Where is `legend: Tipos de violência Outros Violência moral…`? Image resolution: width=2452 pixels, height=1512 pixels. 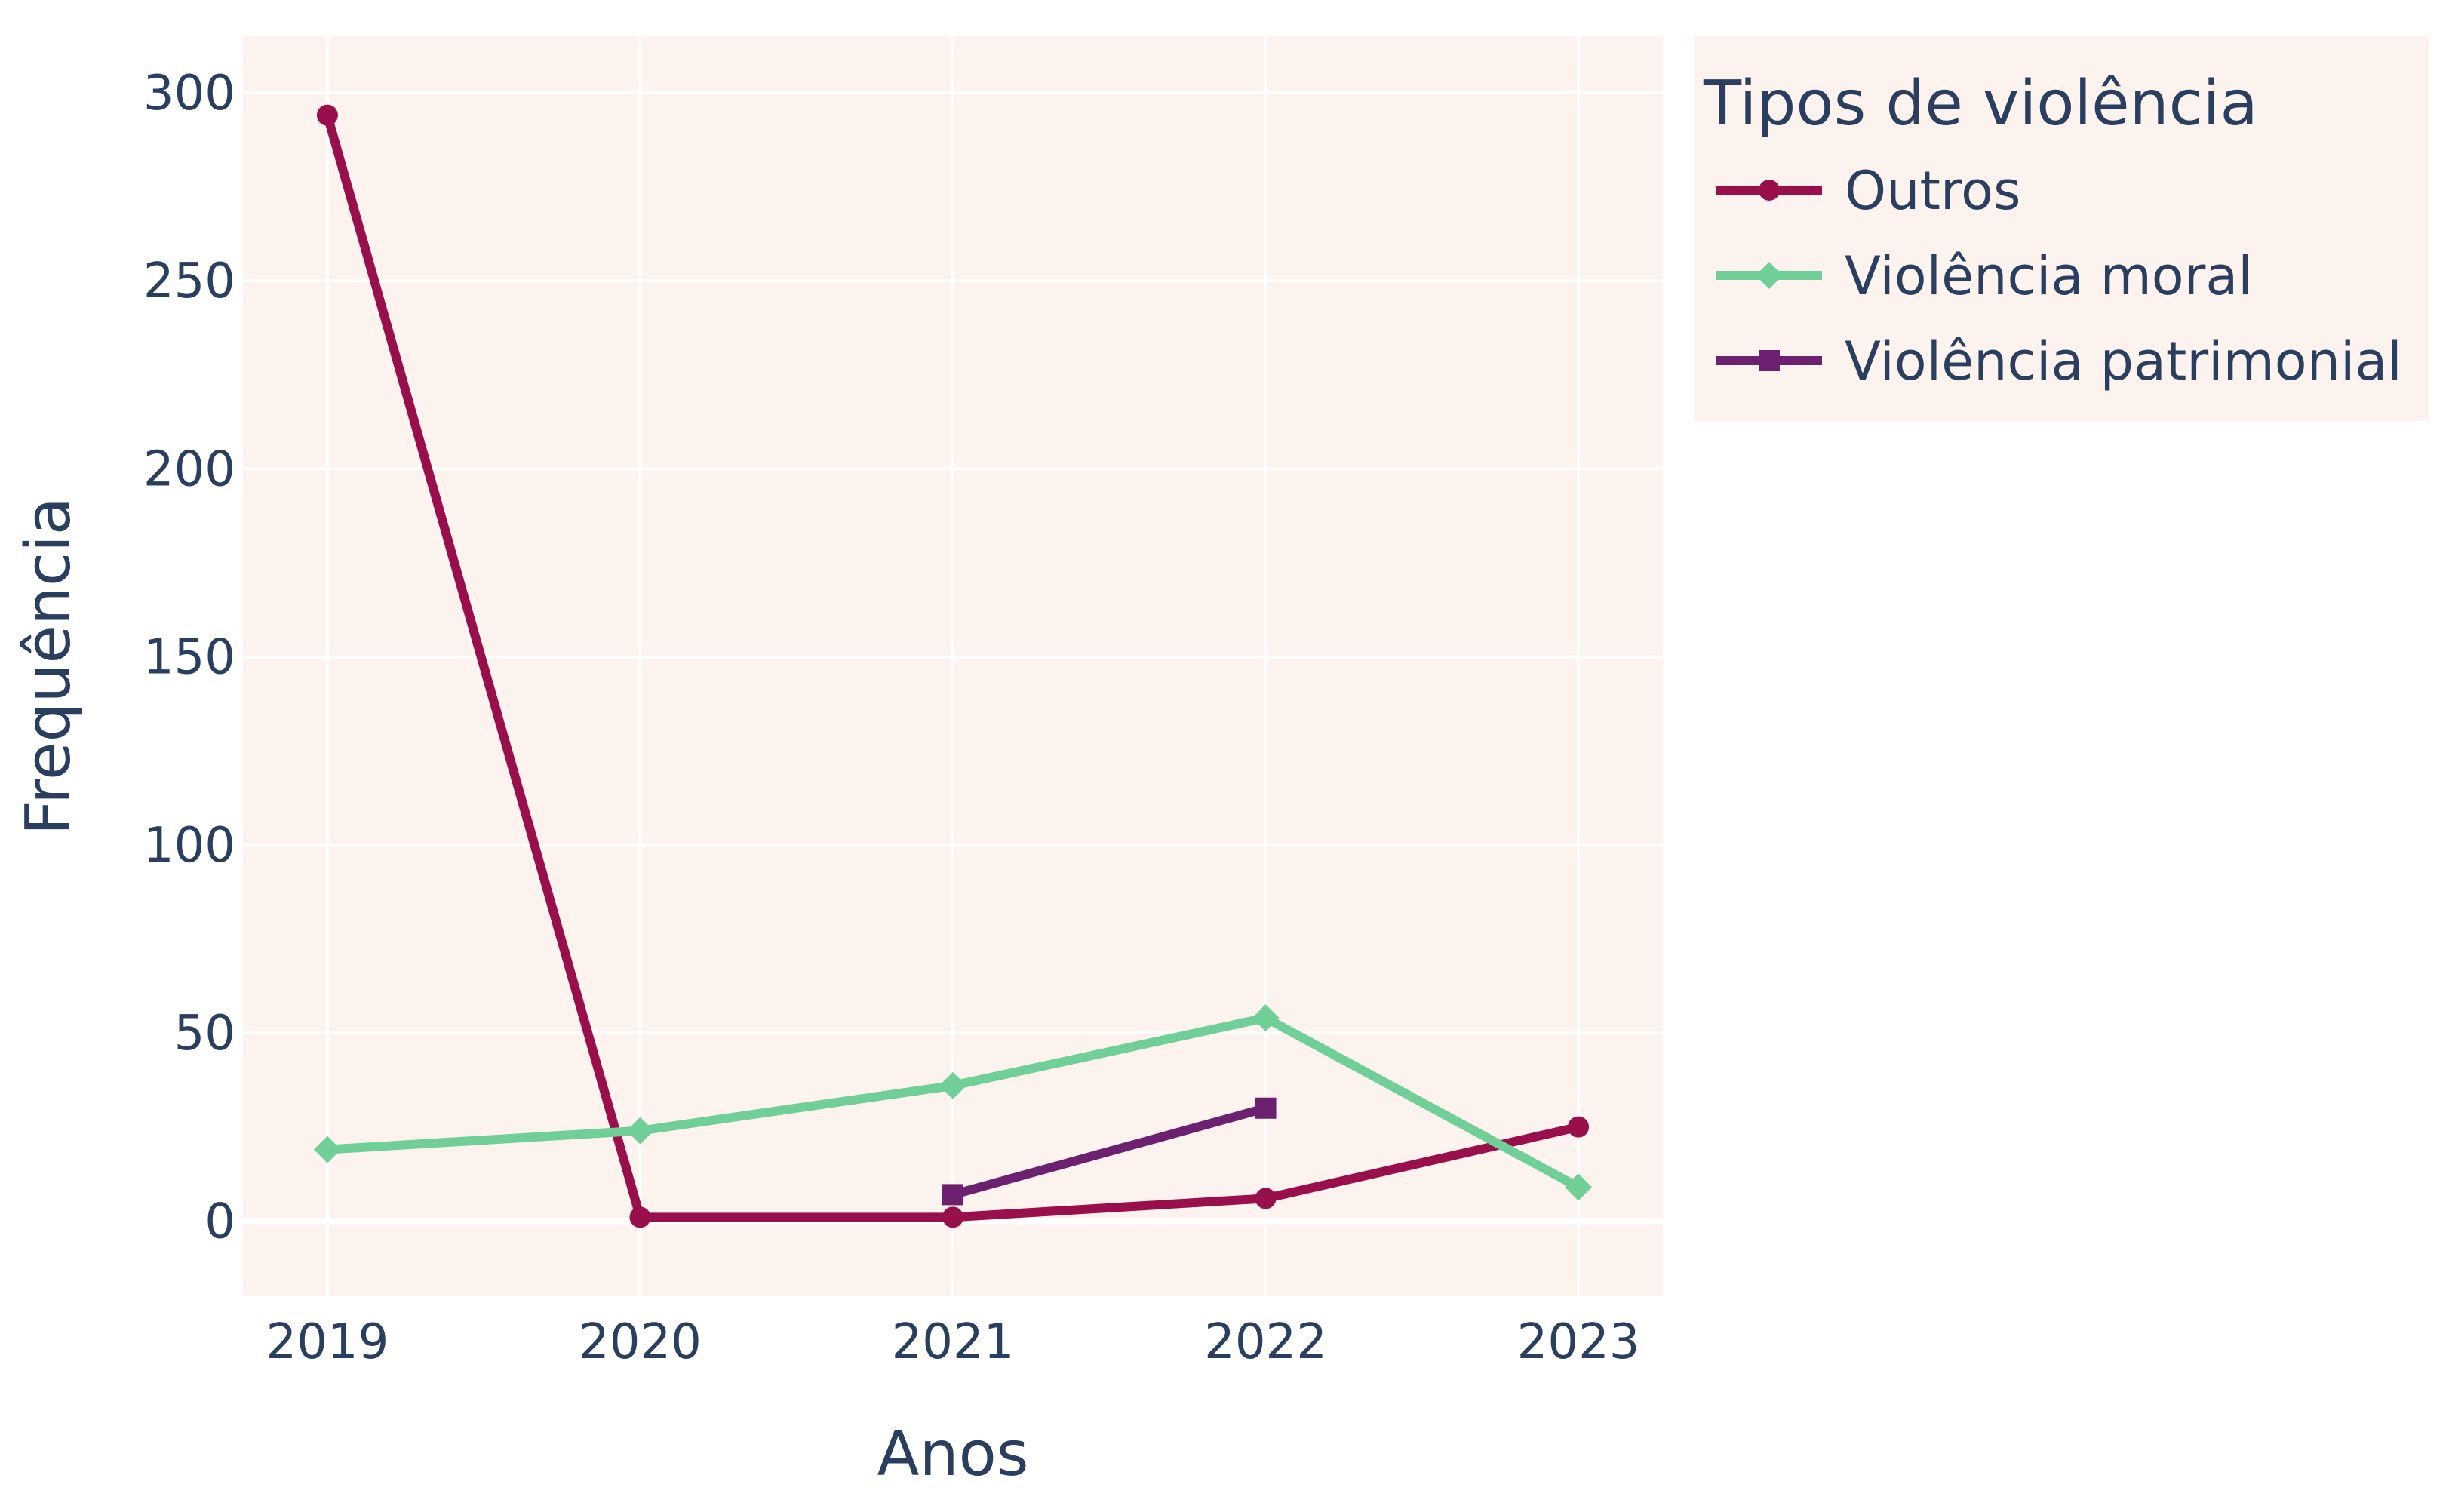
legend: Tipos de violência Outros Violência moral… is located at coordinates (2062, 228).